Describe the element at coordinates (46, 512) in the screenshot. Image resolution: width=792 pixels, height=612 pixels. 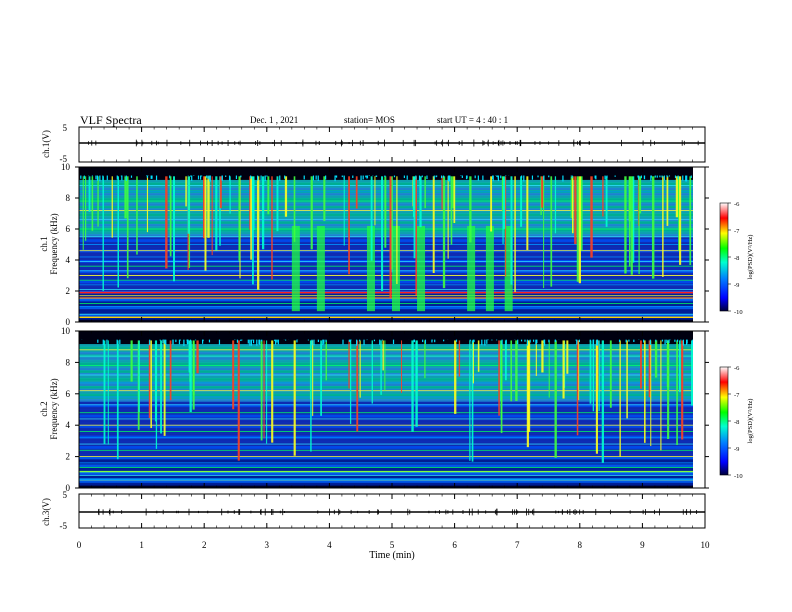
I see `ch3-waveform-ylabel: ch.3(V)` at that location.